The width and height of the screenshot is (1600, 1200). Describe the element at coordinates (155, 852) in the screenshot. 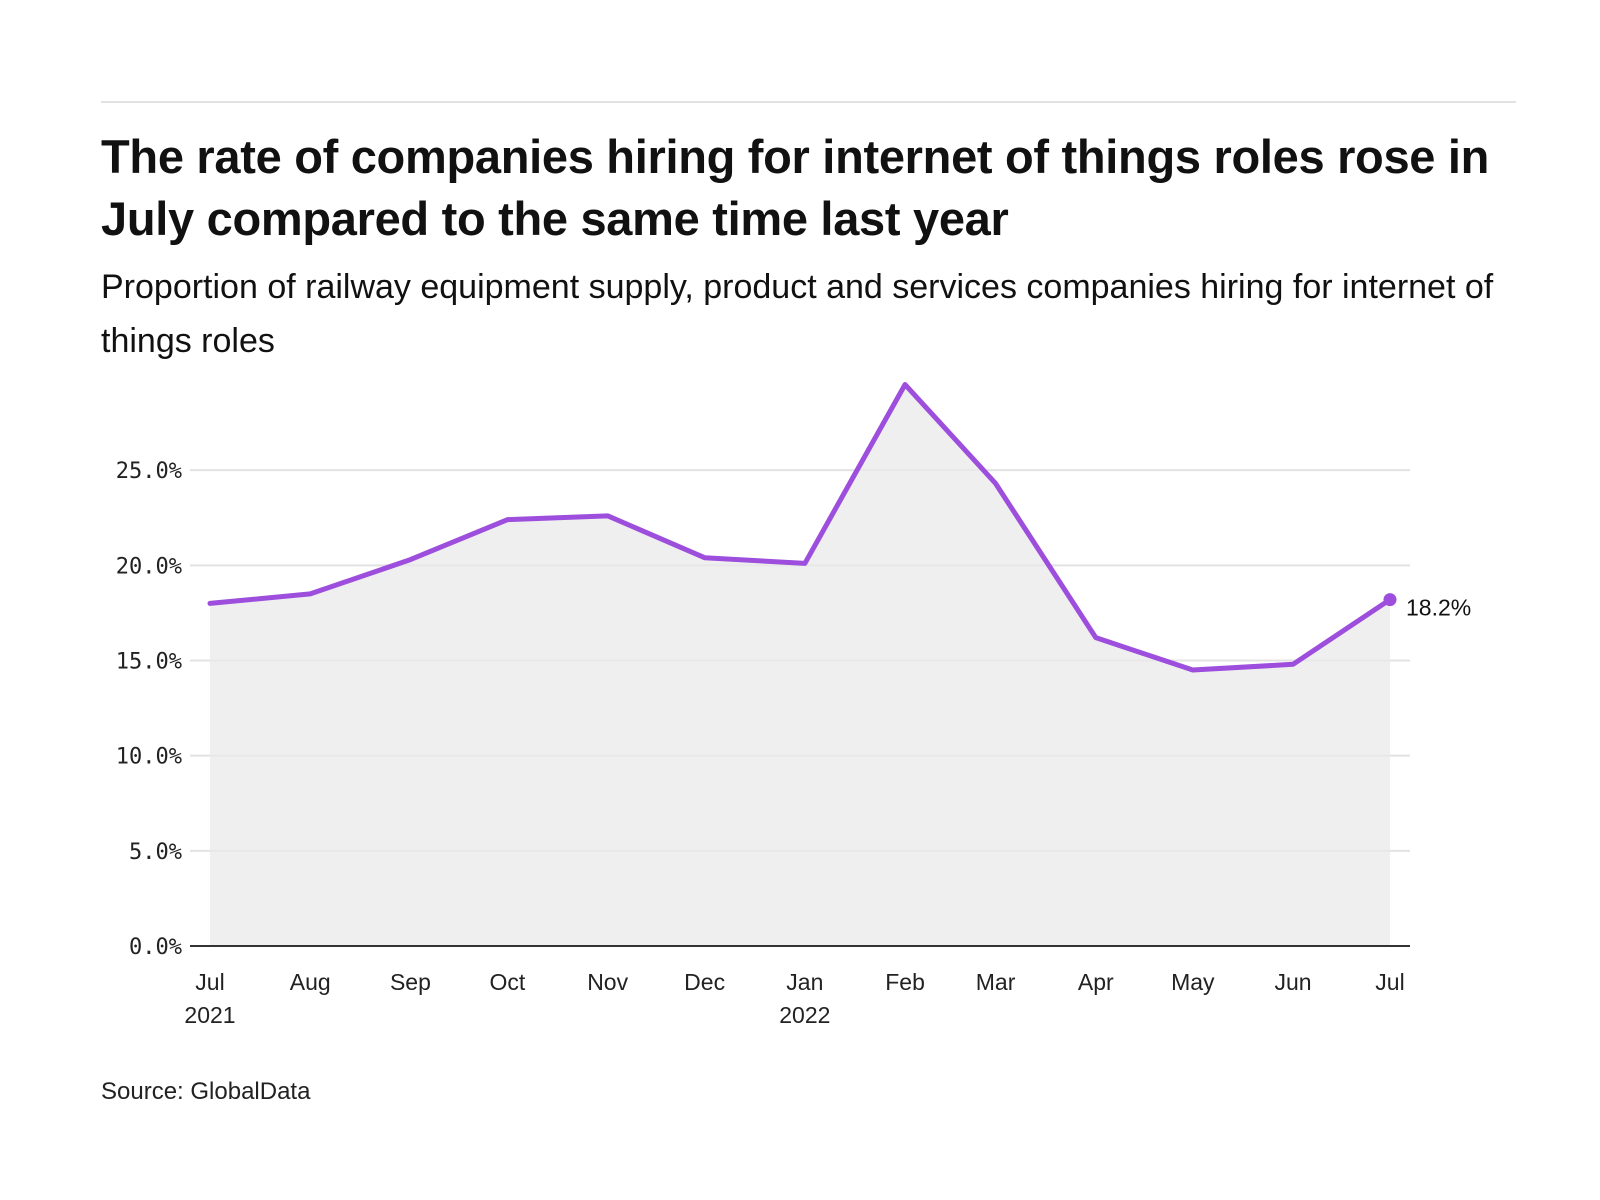

I see `y-tick-label: 5.0%` at that location.